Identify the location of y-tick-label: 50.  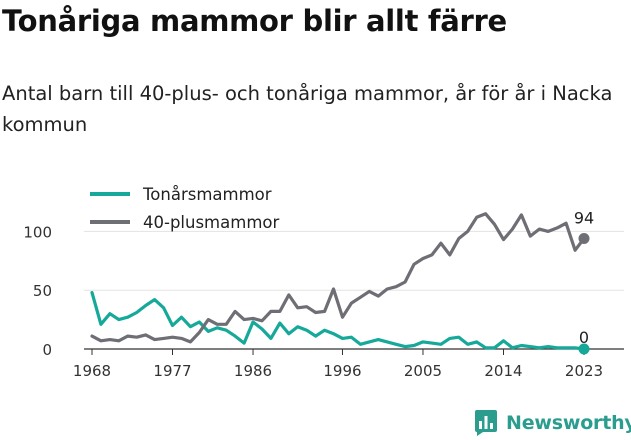
(42, 291).